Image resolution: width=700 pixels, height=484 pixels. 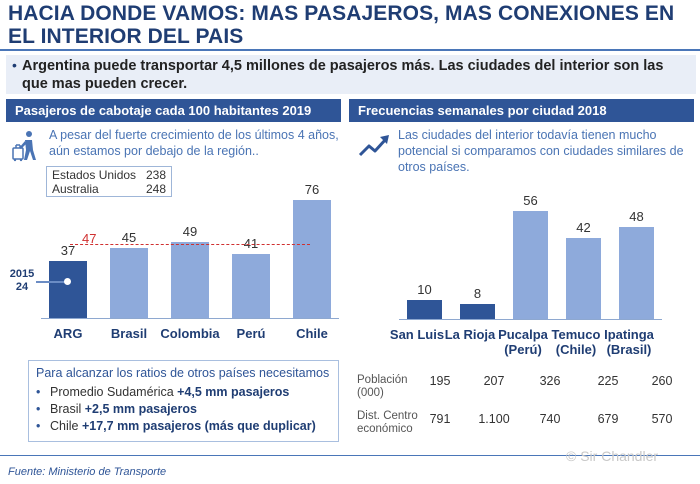 What do you see at coordinates (350, 455) in the screenshot?
I see `footer-divider` at bounding box center [350, 455].